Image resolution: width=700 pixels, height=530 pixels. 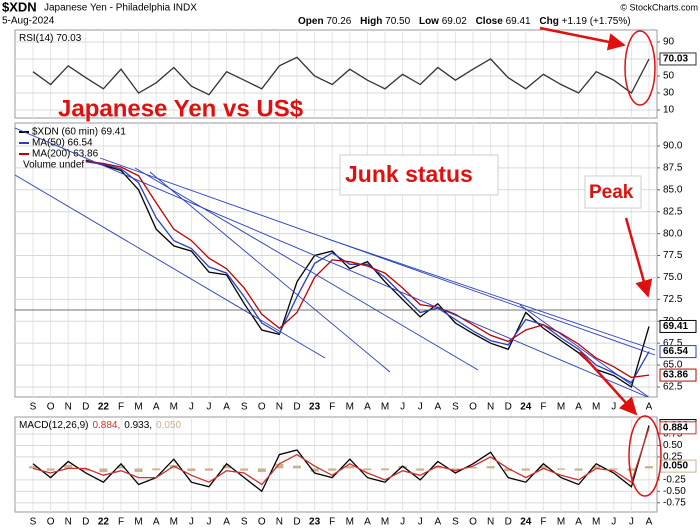 What do you see at coordinates (181, 108) in the screenshot?
I see `headline: Japanese Yen vs US$` at bounding box center [181, 108].